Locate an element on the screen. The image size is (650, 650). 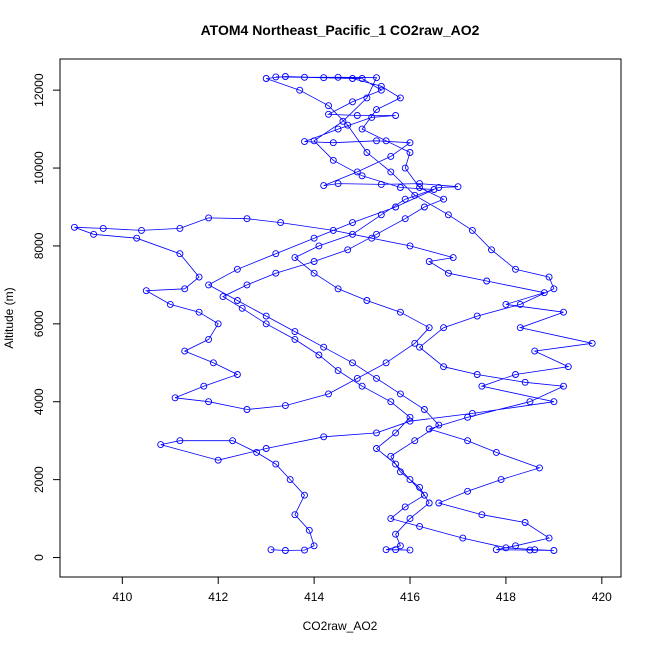
y-tick-label: 10000 is located at coordinates (39, 168).